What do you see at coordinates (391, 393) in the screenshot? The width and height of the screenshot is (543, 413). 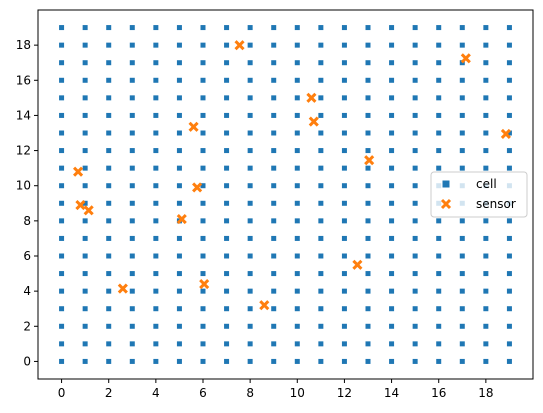 I see `x-tick-label: 14` at bounding box center [391, 393].